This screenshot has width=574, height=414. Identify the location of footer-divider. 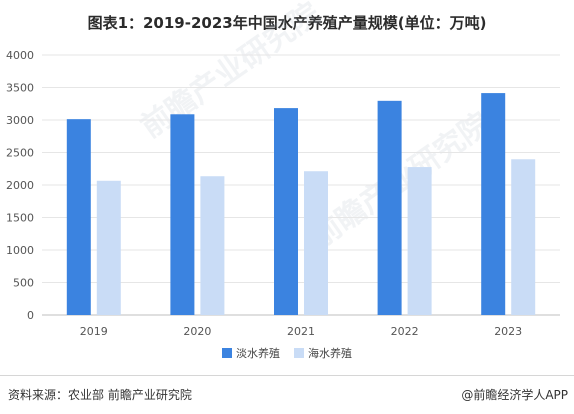
(287, 375).